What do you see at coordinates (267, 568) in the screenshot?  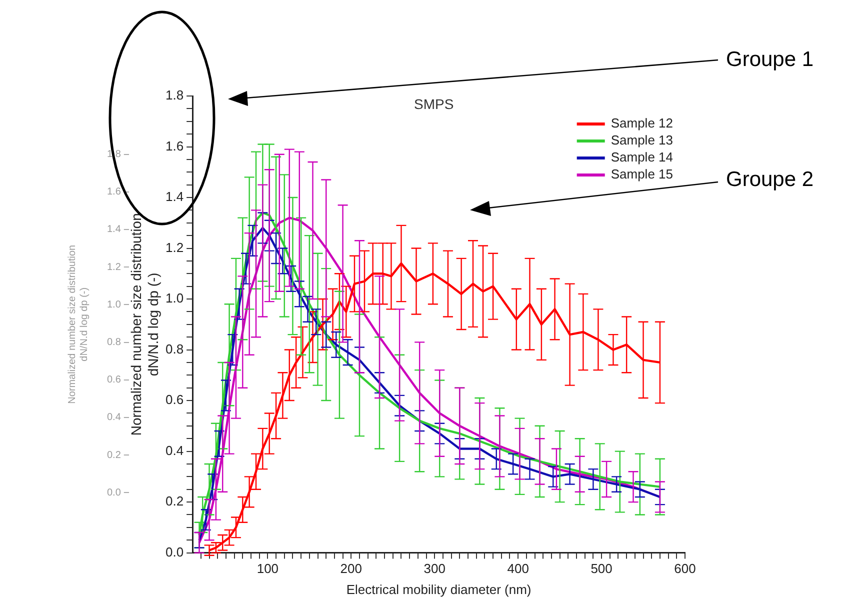 I see `x-tick-label: 100` at bounding box center [267, 568].